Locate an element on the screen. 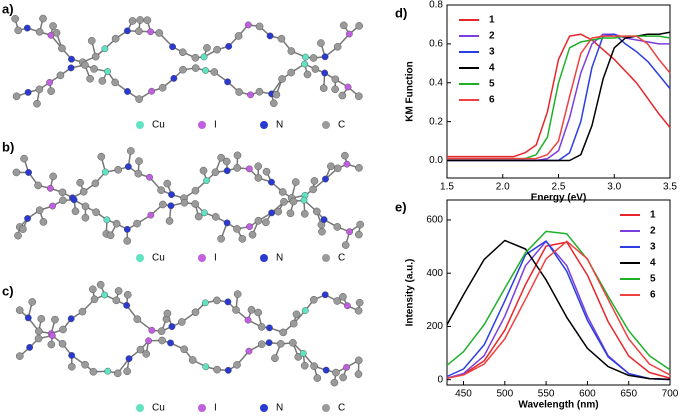 Image resolution: width=687 pixels, height=416 pixels. y-tick-label: 0.4 is located at coordinates (436, 82).